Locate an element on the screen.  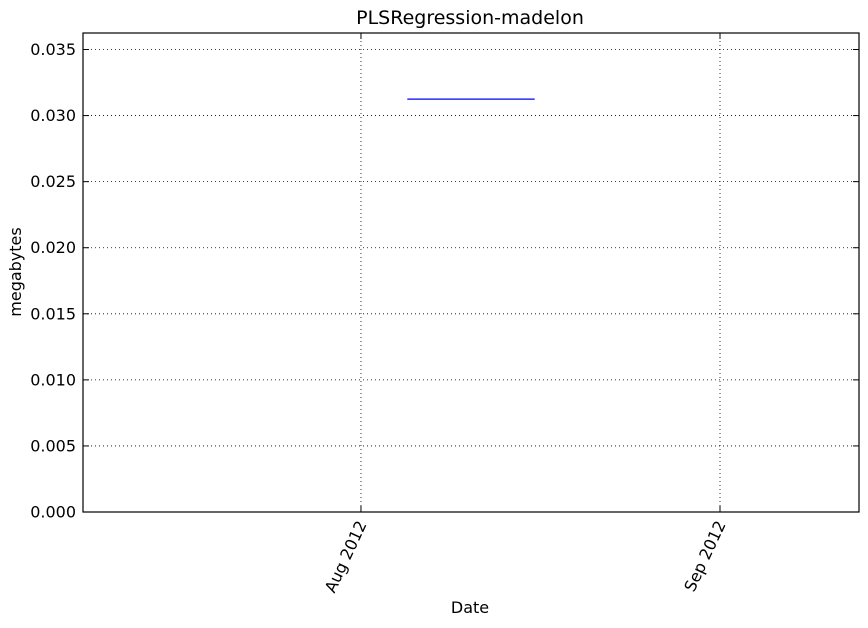
y-tick-label: 0.010 is located at coordinates (53, 379).